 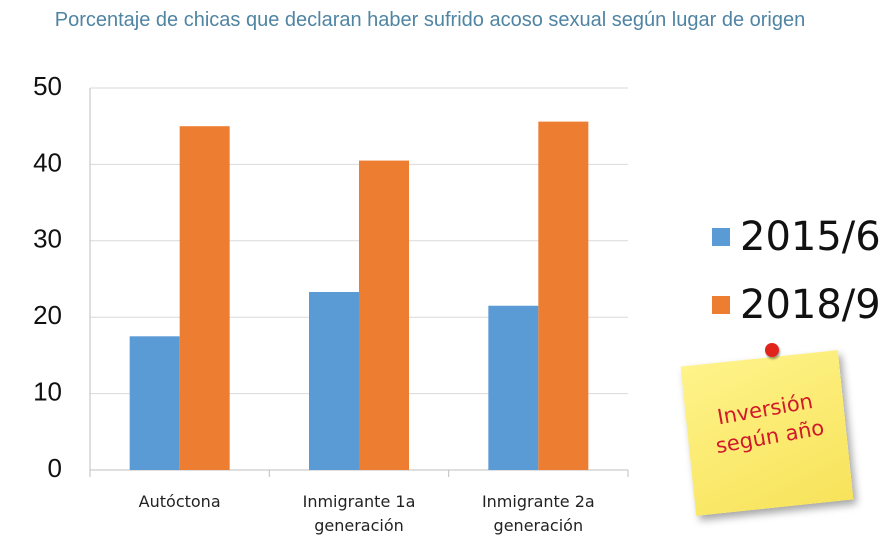 What do you see at coordinates (47, 239) in the screenshot?
I see `y-tick-label: 30` at bounding box center [47, 239].